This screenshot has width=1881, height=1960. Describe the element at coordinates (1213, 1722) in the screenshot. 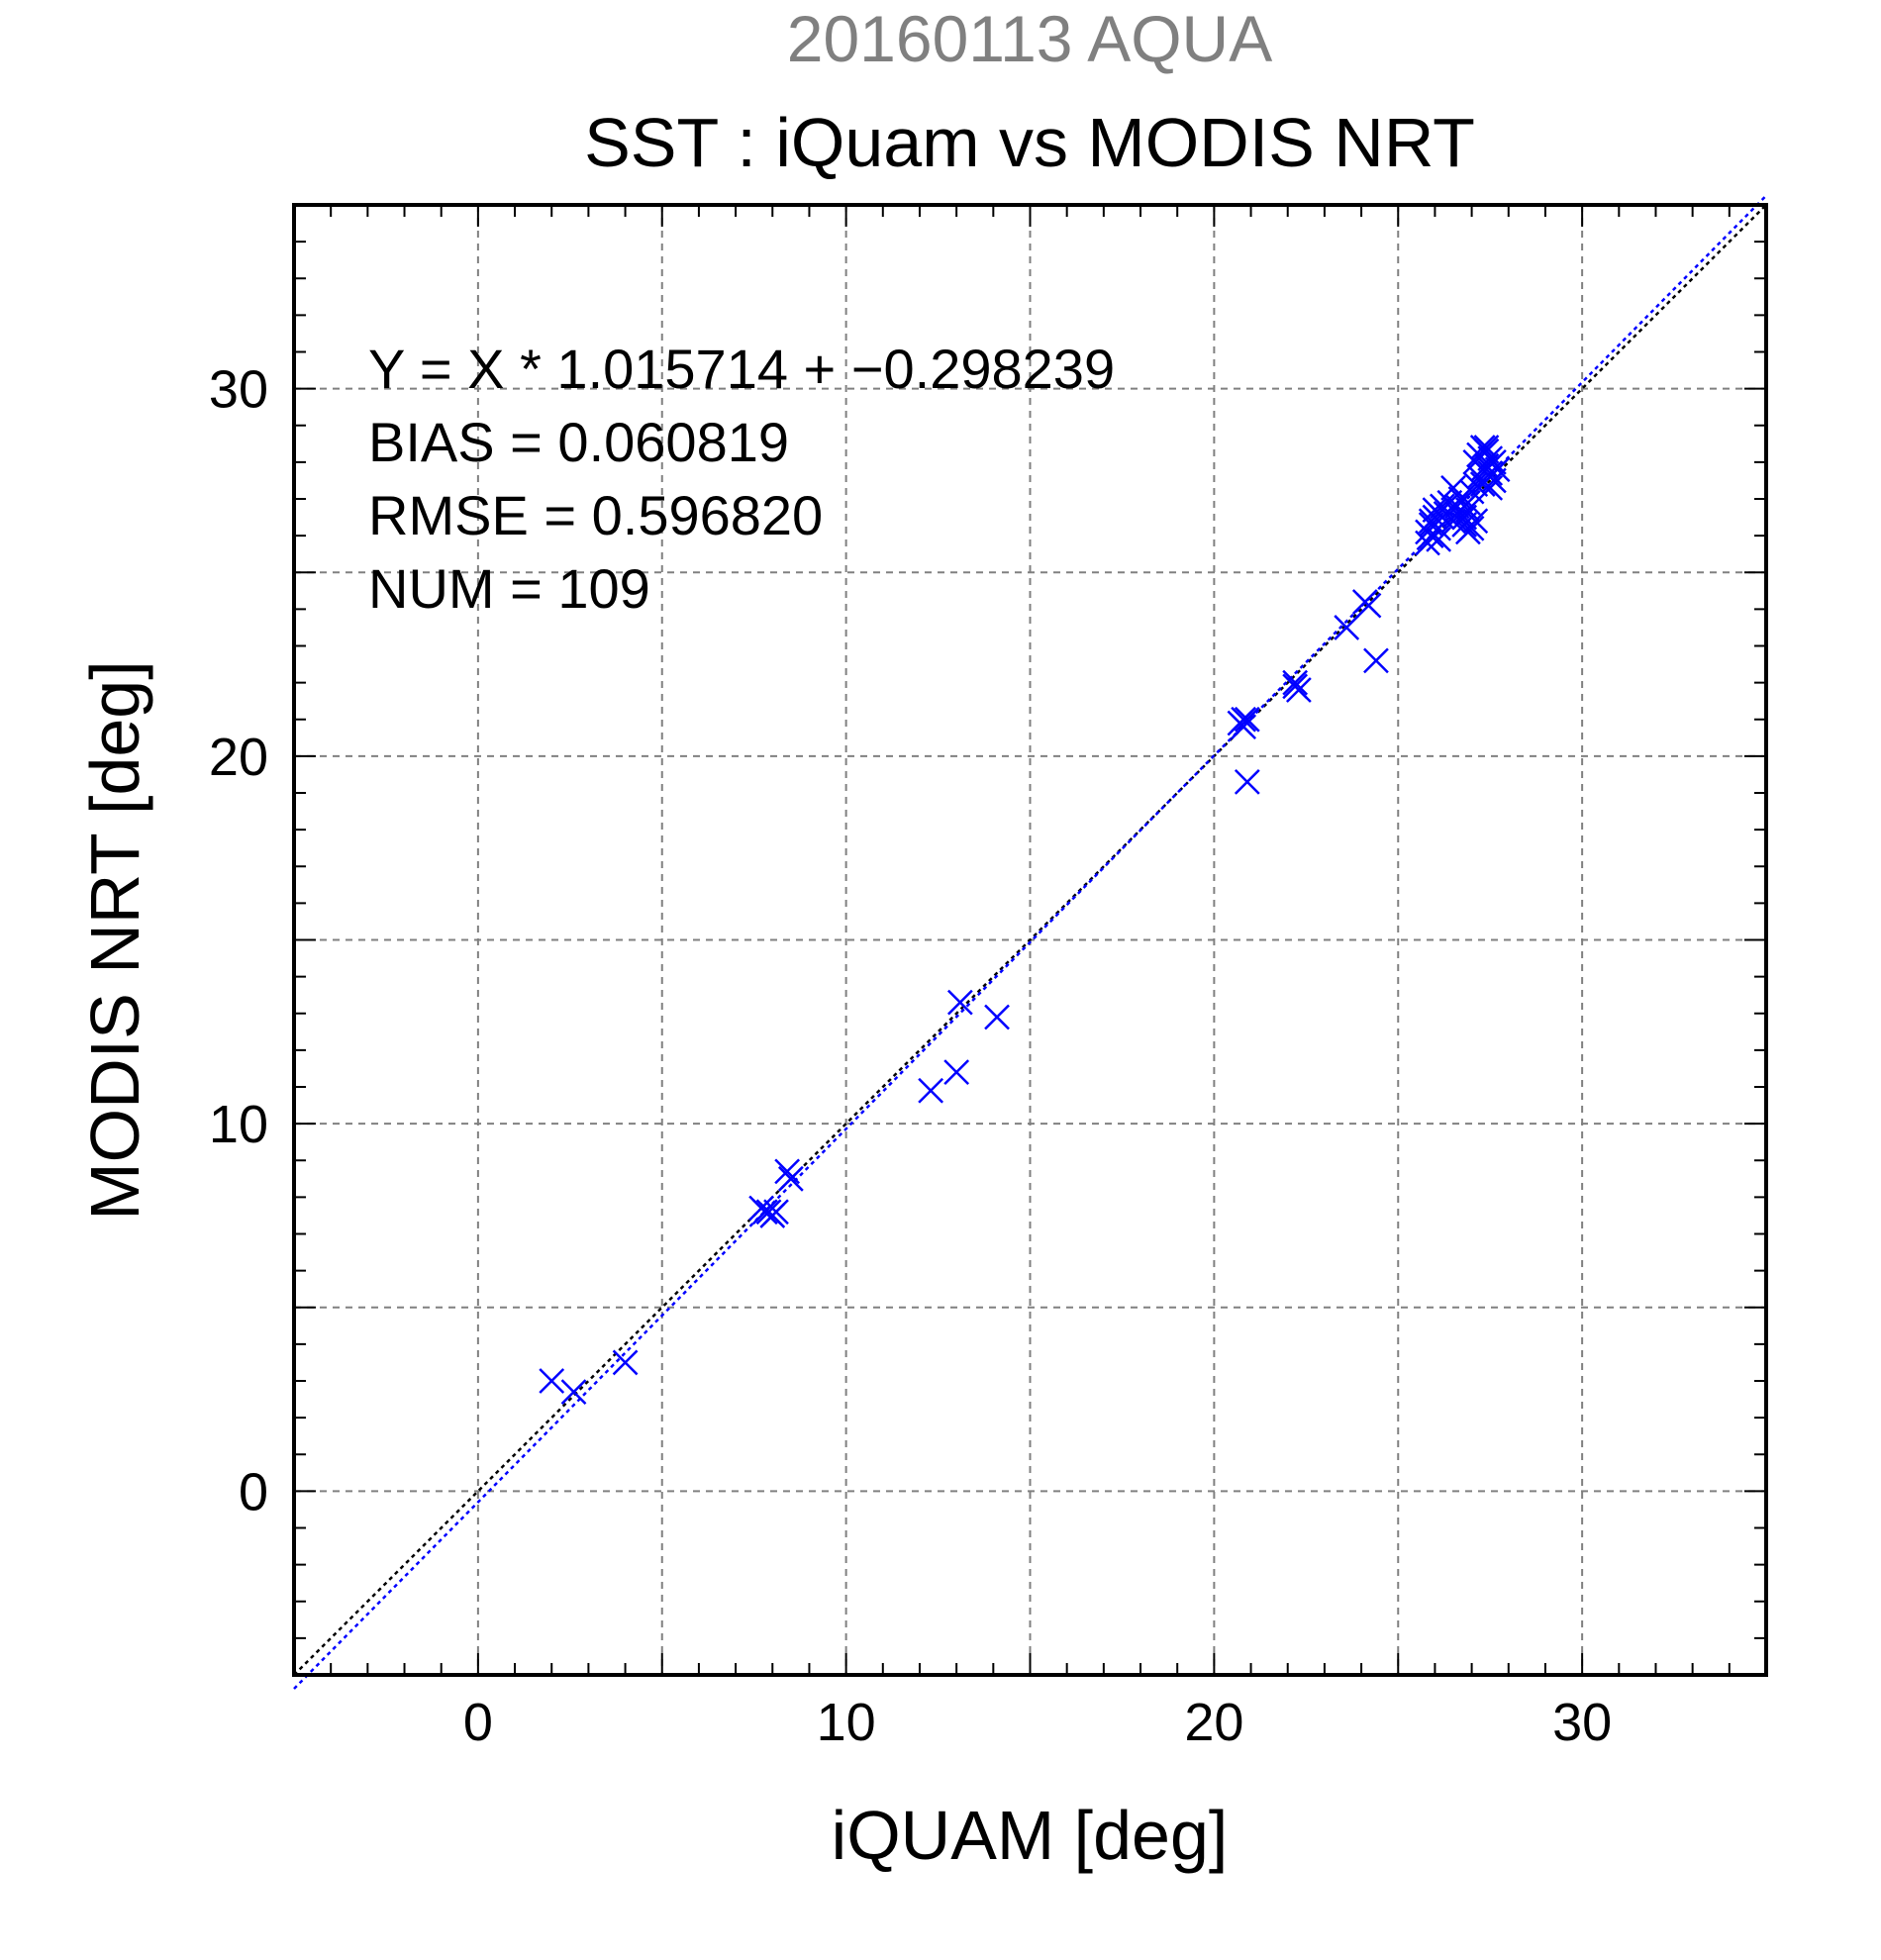

I see `x-tick-label: 20` at that location.